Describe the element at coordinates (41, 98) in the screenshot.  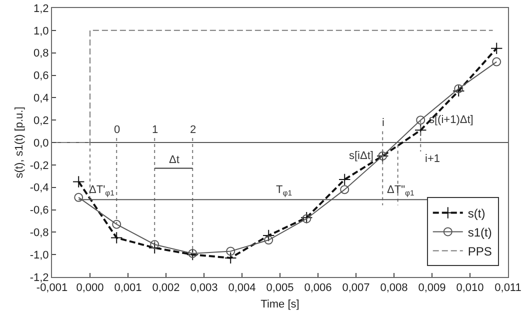
I see `y-tick-label: 0,4` at that location.